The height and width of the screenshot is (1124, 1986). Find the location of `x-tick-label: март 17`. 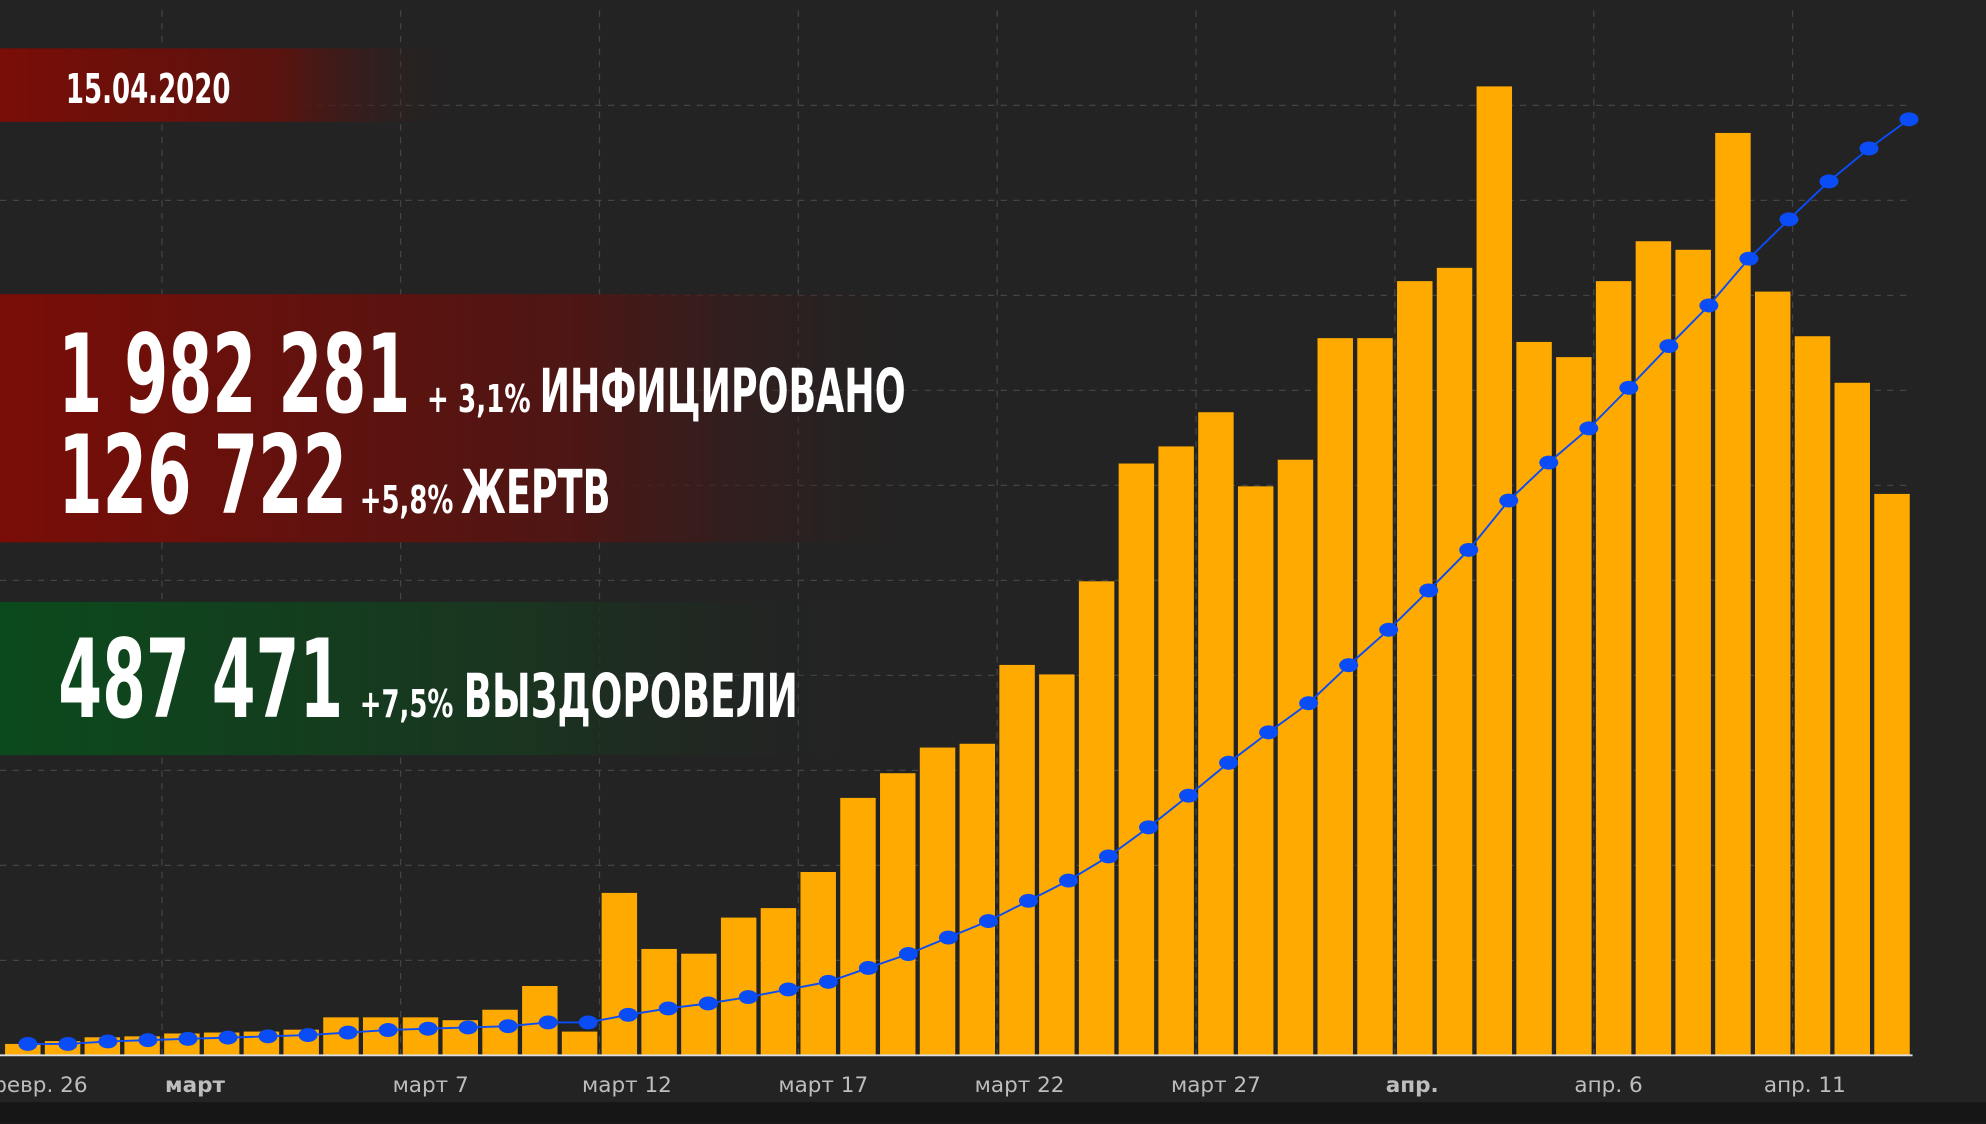

x-tick-label: март 17 is located at coordinates (823, 1085).